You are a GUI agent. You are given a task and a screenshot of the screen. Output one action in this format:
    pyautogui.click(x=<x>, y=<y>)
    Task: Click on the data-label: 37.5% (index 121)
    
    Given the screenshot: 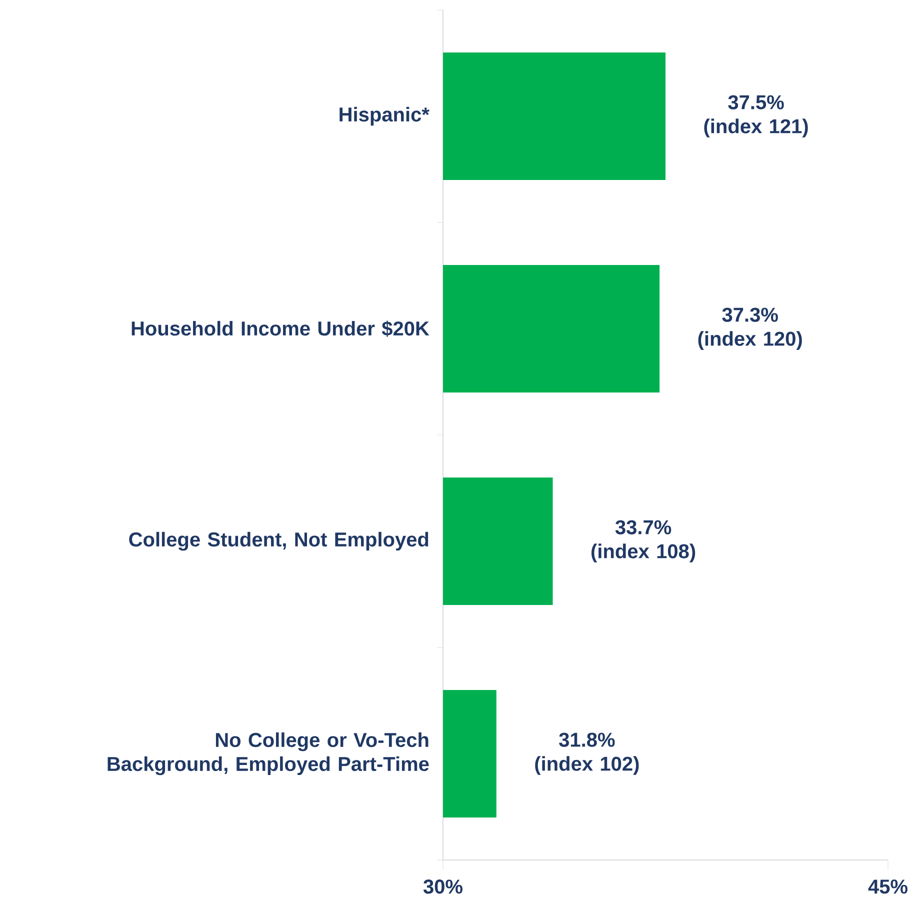 What is the action you would take?
    pyautogui.click(x=756, y=116)
    